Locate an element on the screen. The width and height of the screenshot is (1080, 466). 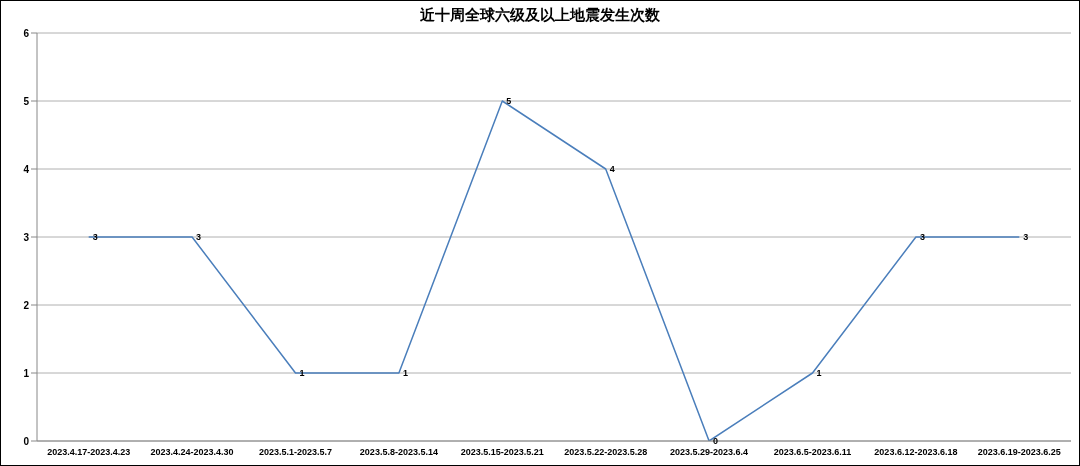
y-tick-label: 5 is located at coordinates (26, 101).